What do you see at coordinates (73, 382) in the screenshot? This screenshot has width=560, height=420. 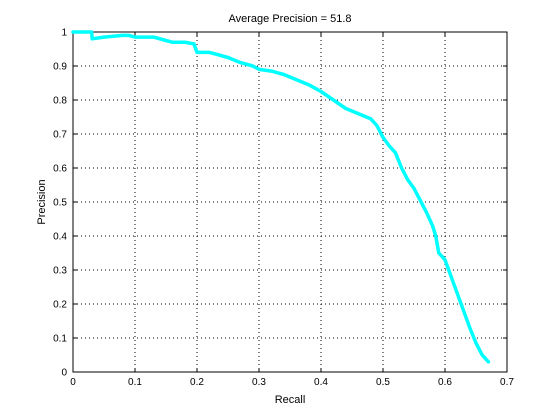 I see `x-tick-label: 0` at bounding box center [73, 382].